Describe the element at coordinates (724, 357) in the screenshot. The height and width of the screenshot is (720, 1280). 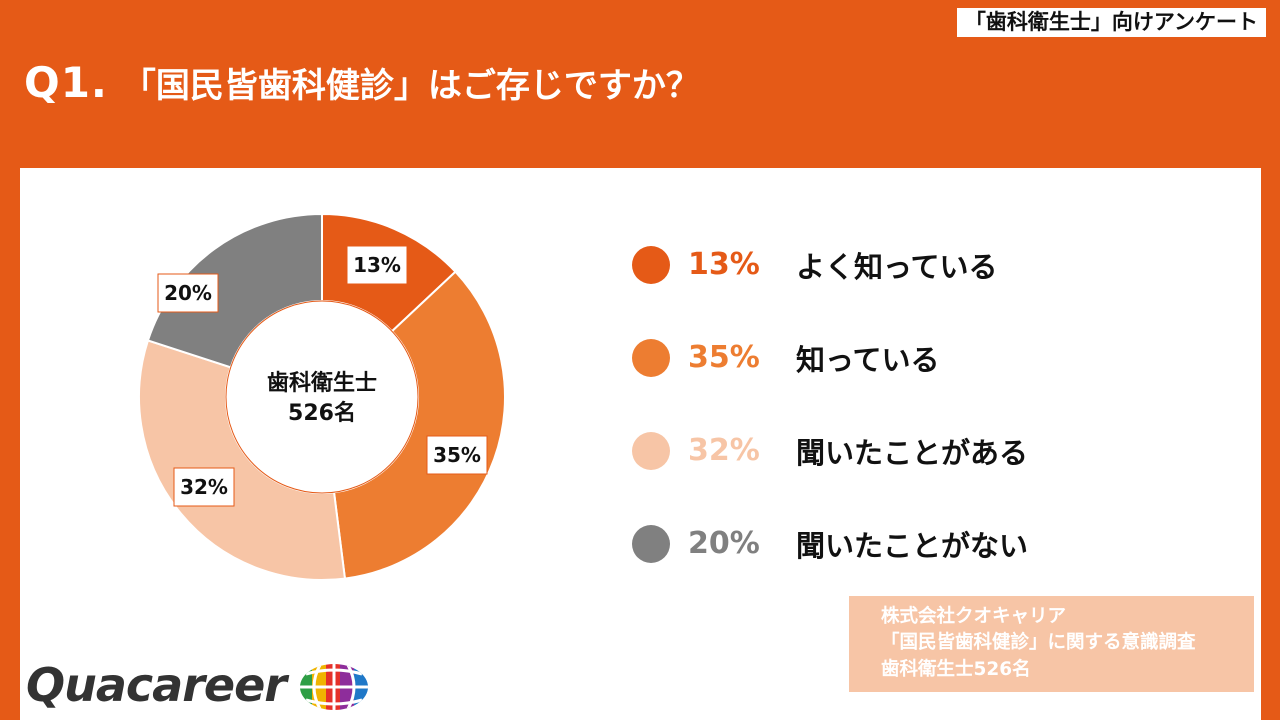
I see `legend-percent: 35%` at that location.